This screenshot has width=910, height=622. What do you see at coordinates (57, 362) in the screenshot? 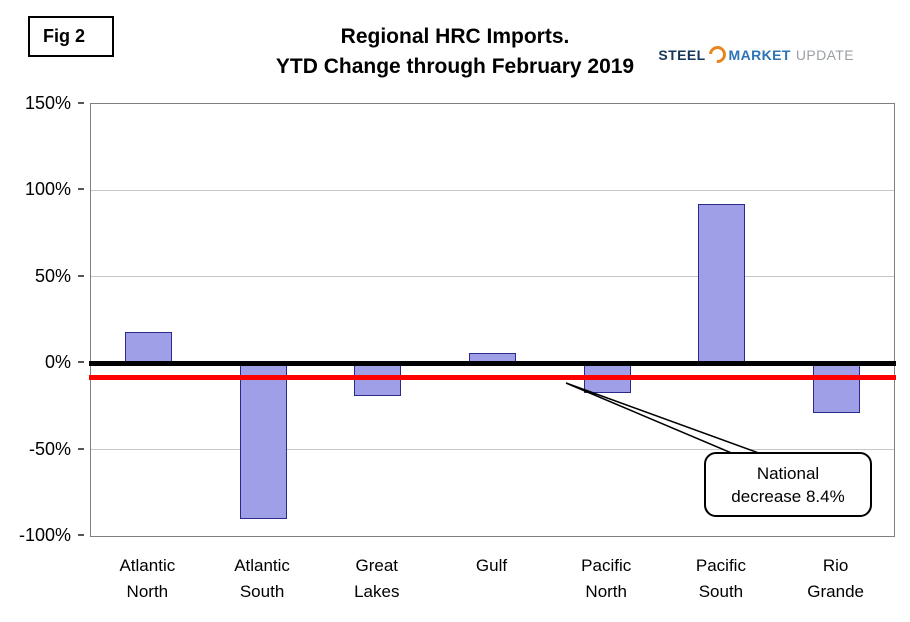
I see `y-tick-label: 0%` at bounding box center [57, 362].